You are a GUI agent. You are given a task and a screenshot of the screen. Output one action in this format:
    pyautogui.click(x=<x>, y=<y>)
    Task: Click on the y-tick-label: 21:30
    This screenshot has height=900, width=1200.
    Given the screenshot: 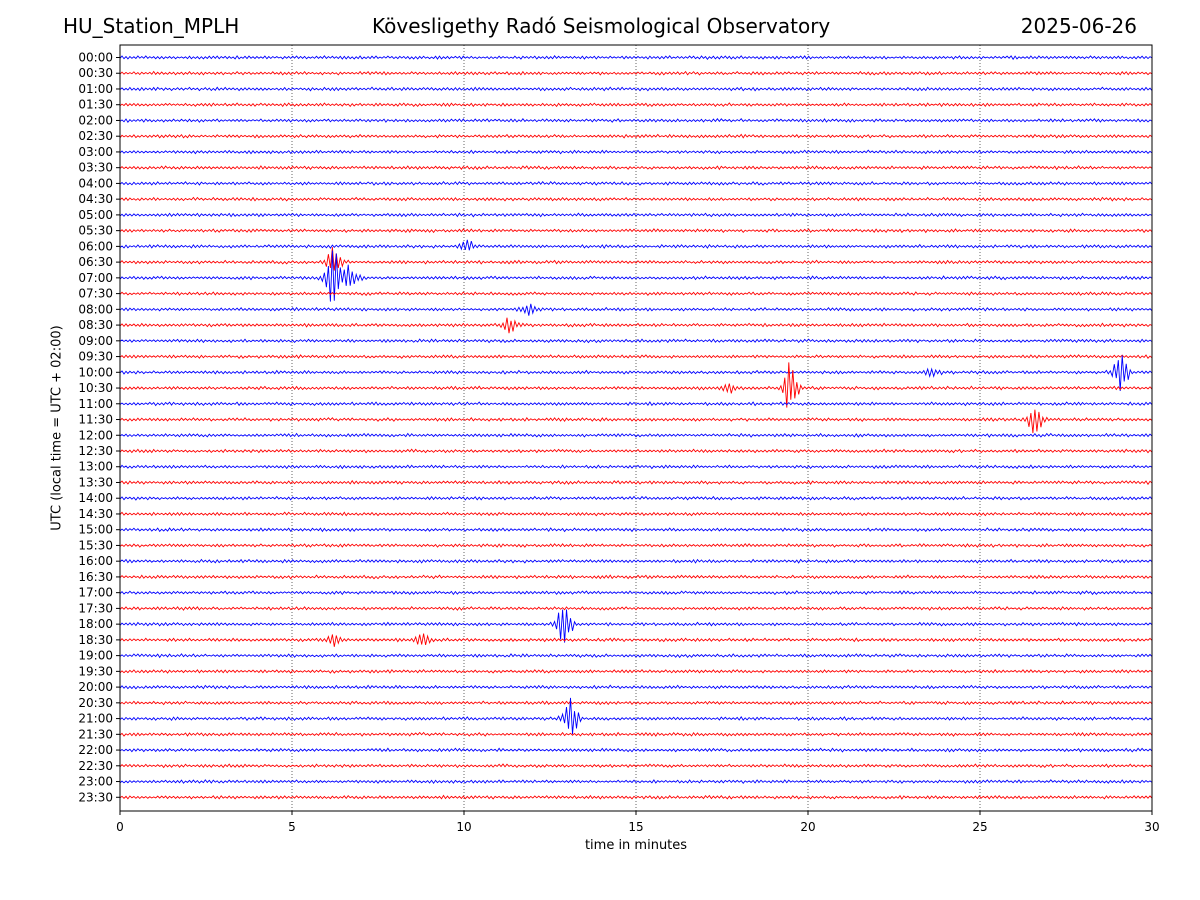 What is the action you would take?
    pyautogui.click(x=95, y=734)
    